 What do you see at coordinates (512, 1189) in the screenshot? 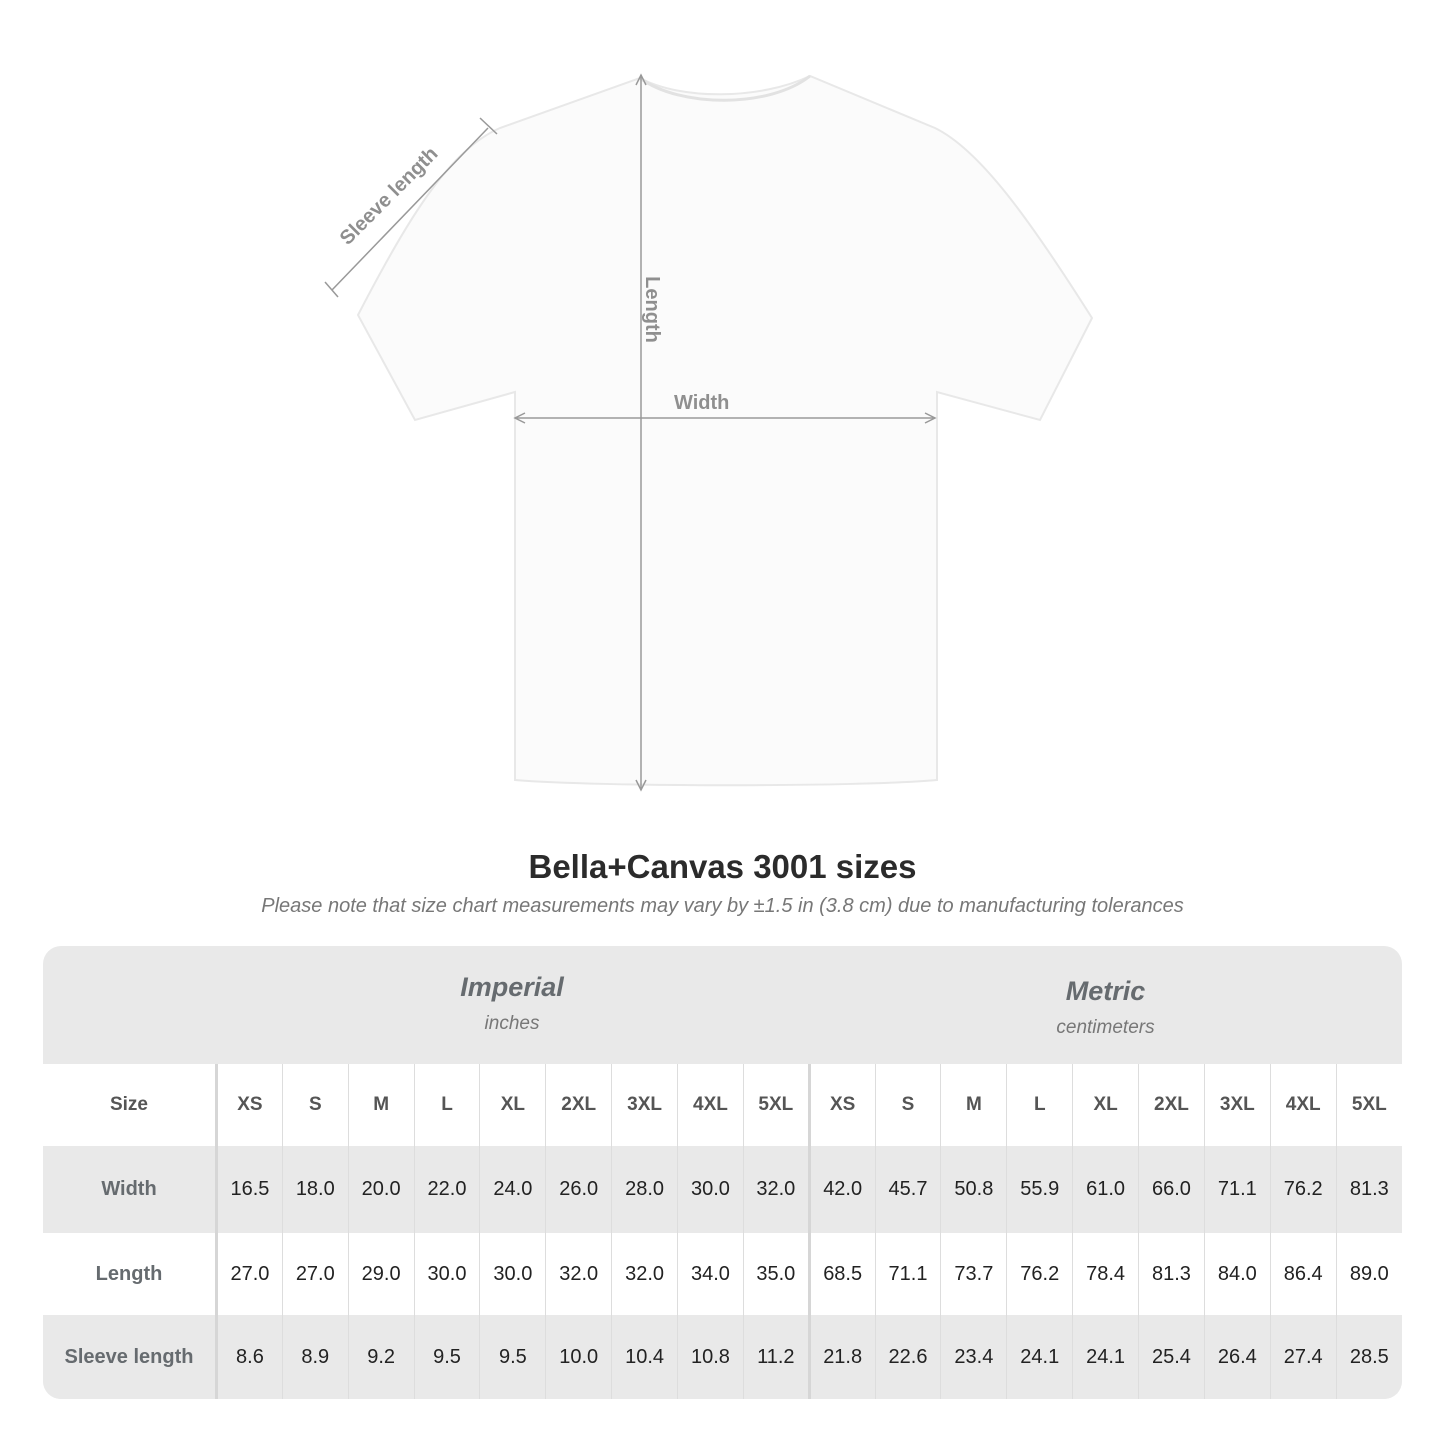
I see `imperial-value: 24.0` at bounding box center [512, 1189].